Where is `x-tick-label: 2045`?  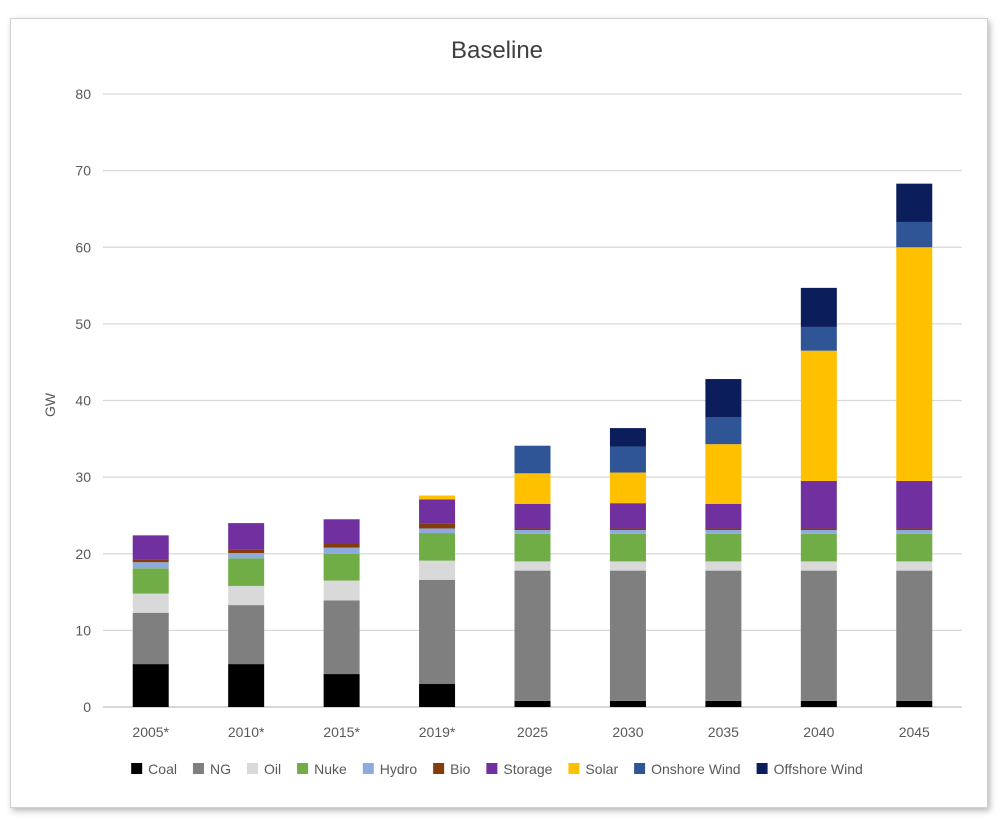 x-tick-label: 2045 is located at coordinates (914, 732).